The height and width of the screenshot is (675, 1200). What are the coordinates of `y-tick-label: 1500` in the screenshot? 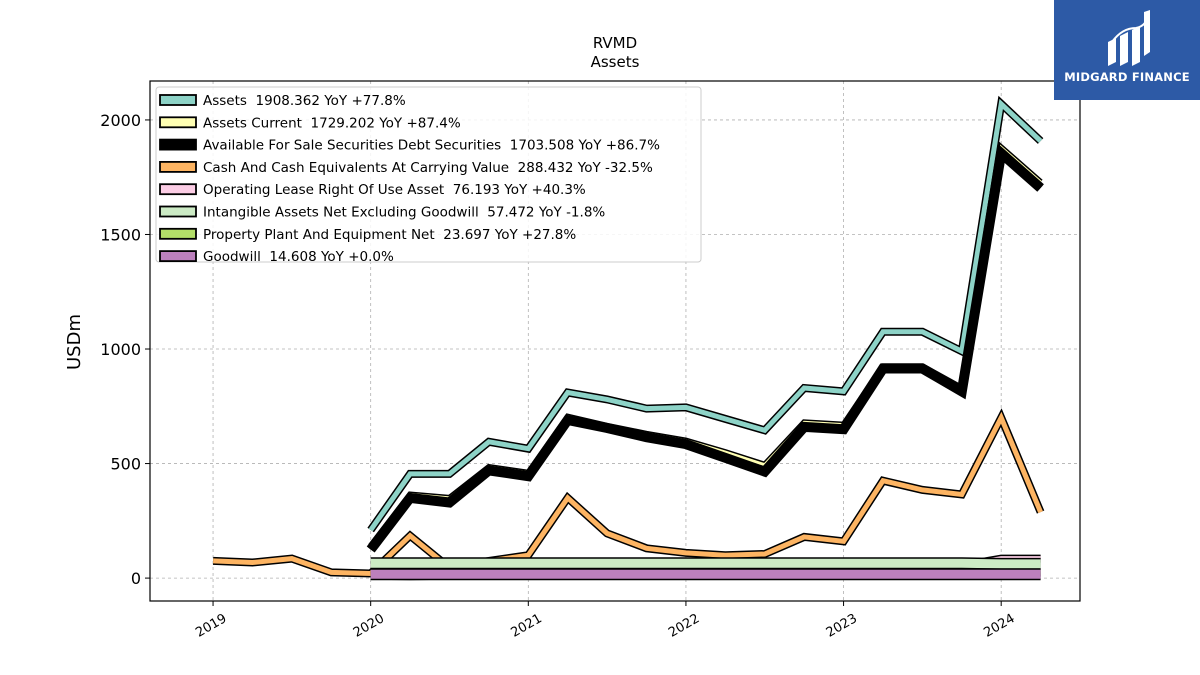 It's located at (120, 234).